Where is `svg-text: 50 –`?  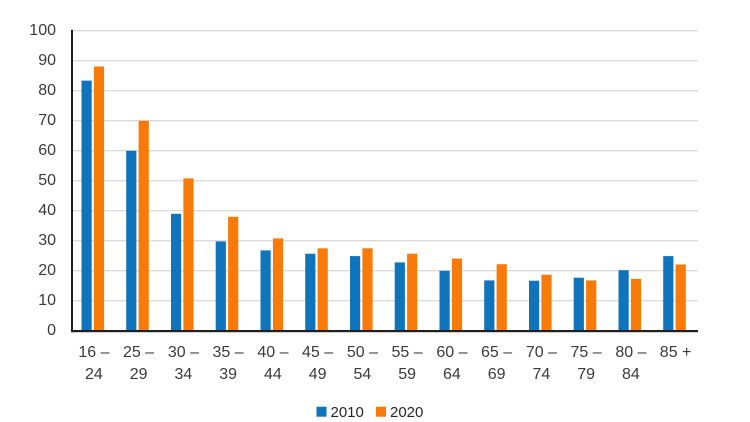
svg-text: 50 – is located at coordinates (362, 352).